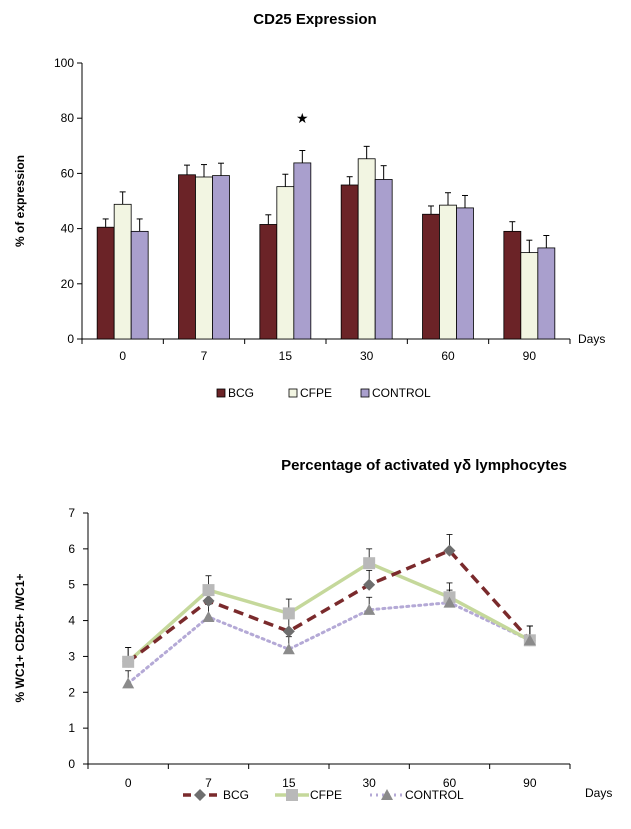 This screenshot has width=631, height=829. I want to click on chart1-x-tick-label: 7, so click(204, 356).